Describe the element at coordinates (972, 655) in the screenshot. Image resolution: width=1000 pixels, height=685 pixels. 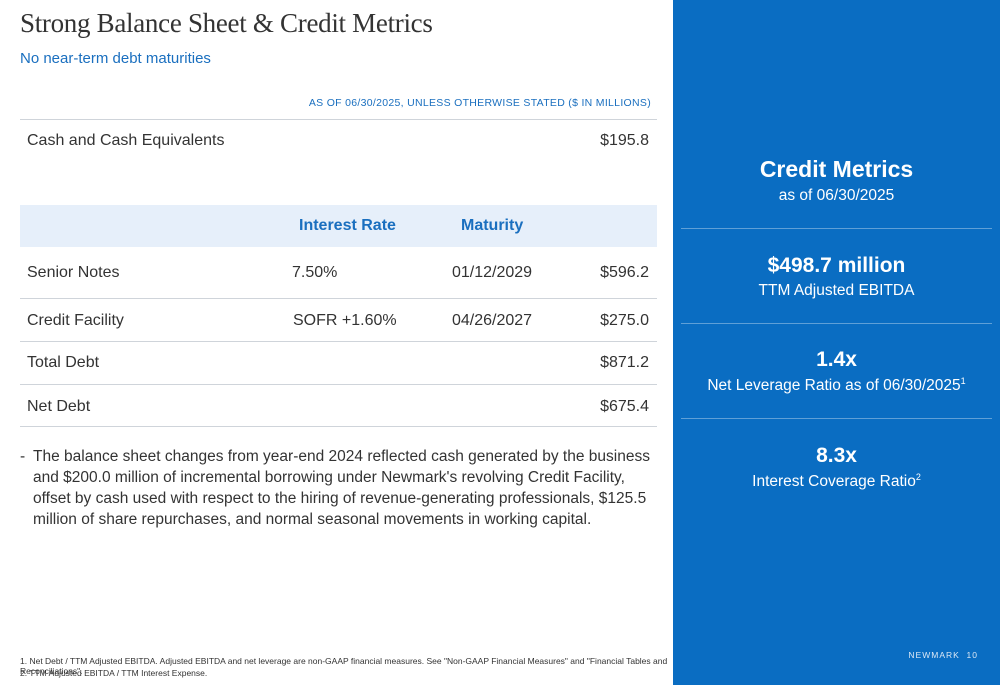
I see `page-number: 10` at that location.